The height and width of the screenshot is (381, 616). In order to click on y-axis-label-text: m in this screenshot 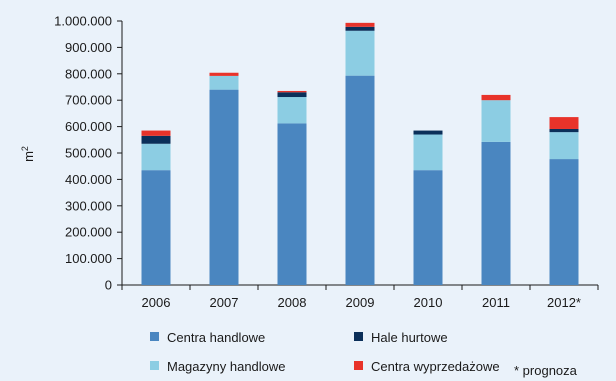, I will do `click(28, 156)`.